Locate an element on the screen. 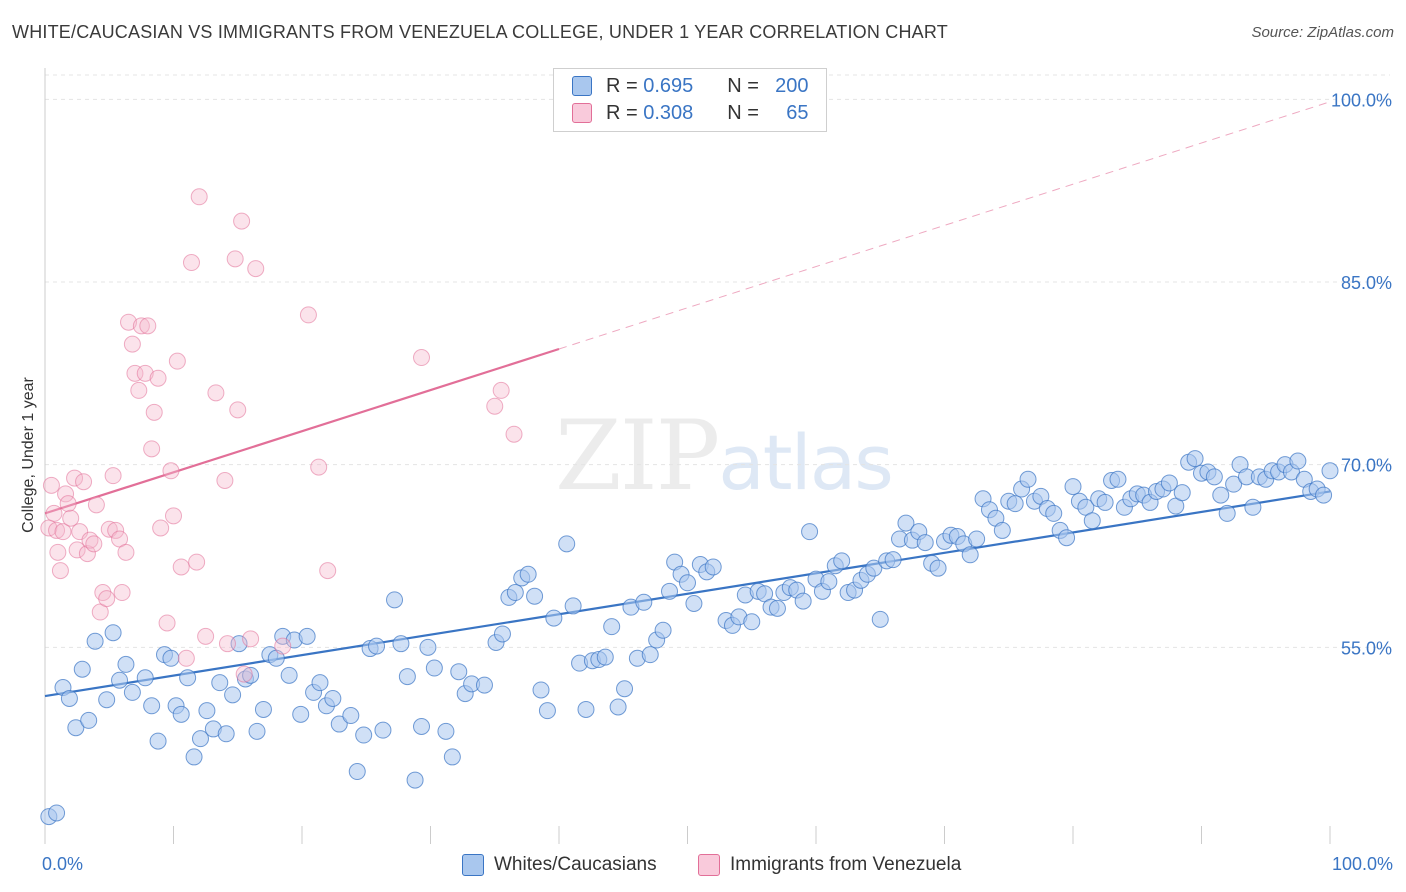  bottom-legend-venezuela: Immigrants from Venezuela is located at coordinates (829, 865).